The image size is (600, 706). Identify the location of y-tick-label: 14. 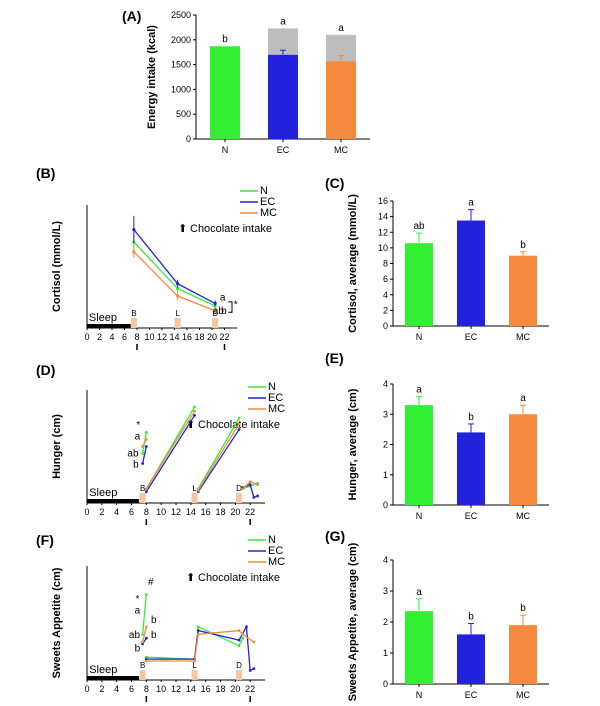
(383, 217).